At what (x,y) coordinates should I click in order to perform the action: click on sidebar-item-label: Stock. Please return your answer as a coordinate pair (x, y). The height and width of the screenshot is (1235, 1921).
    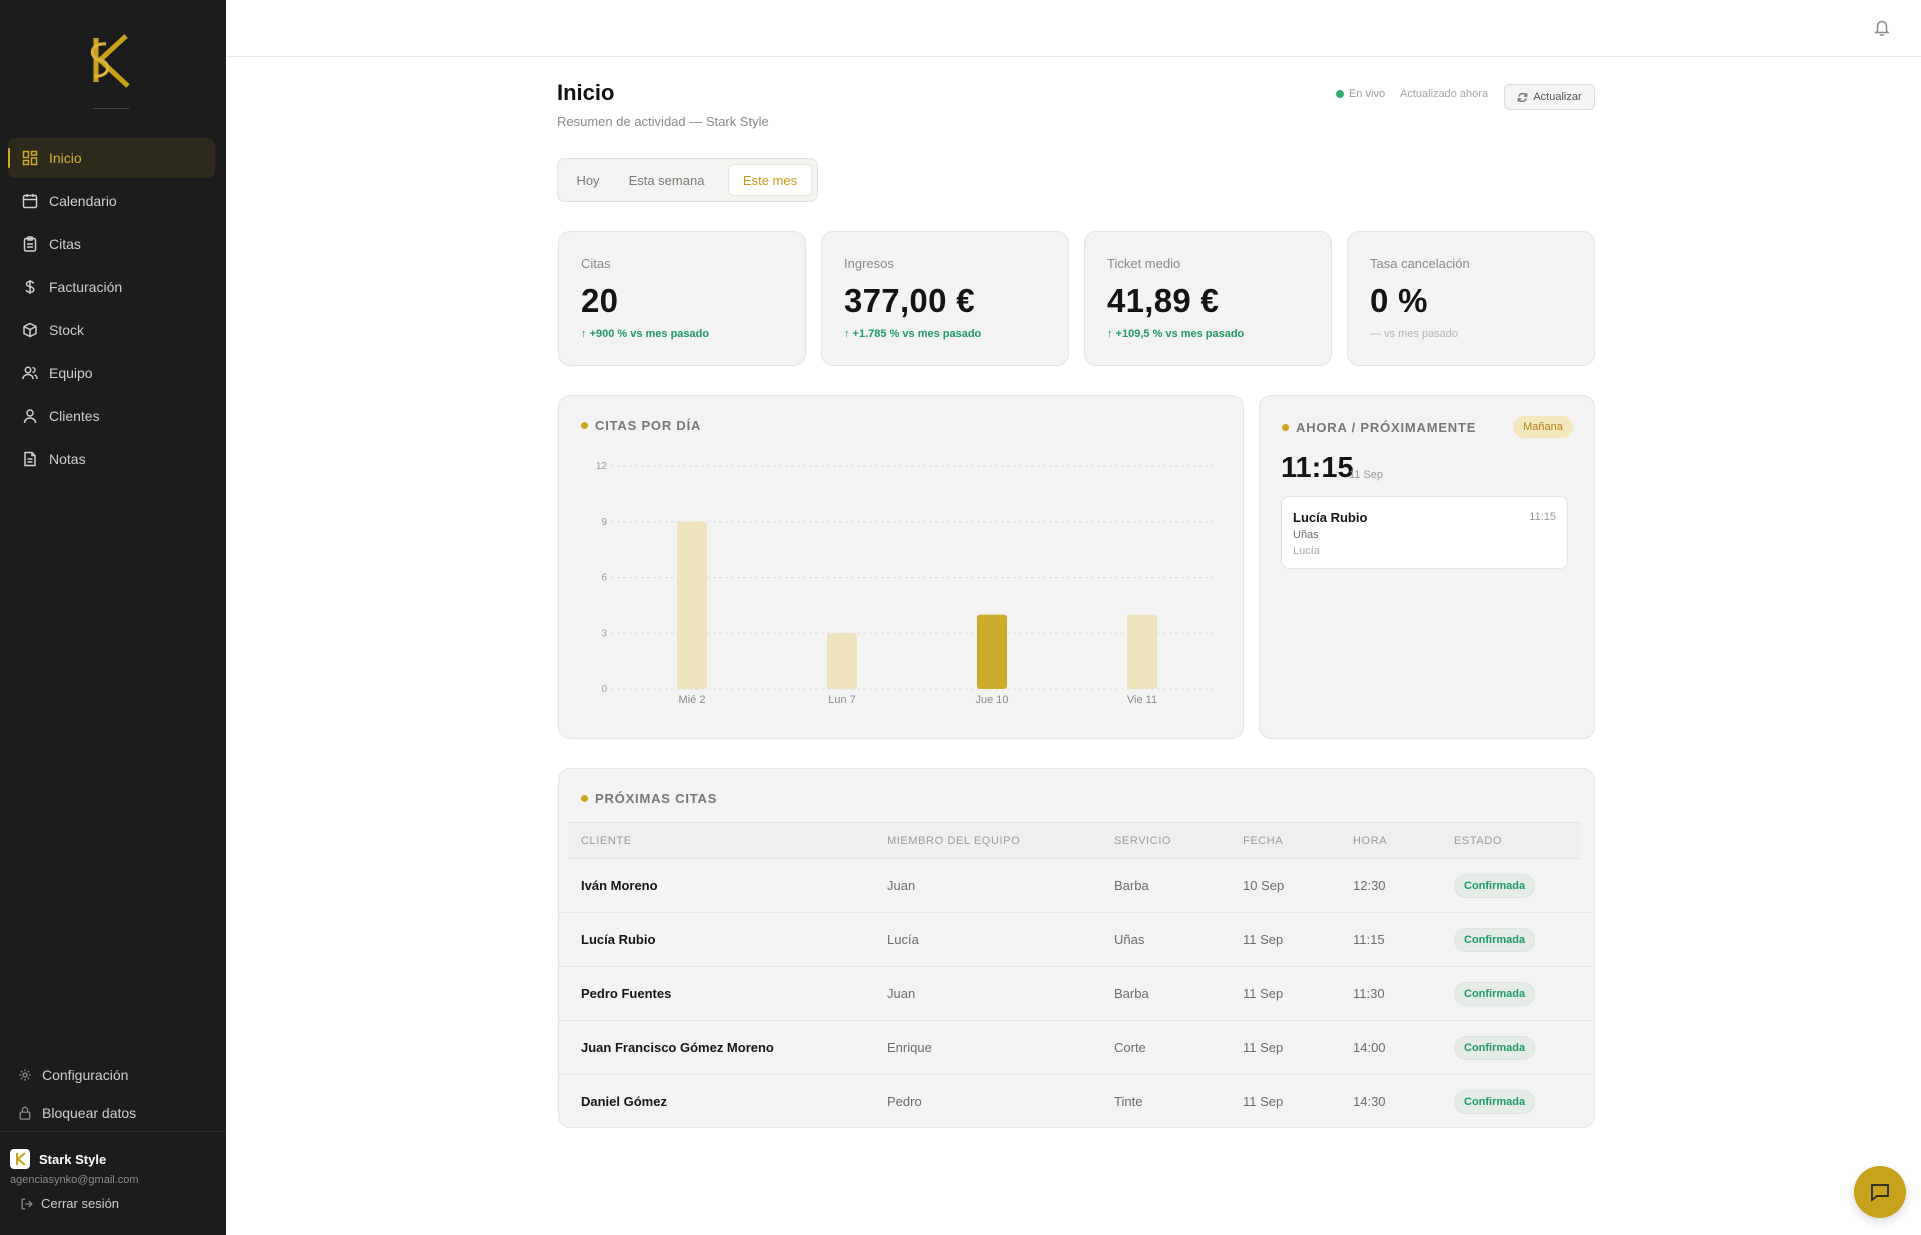
    Looking at the image, I should click on (67, 330).